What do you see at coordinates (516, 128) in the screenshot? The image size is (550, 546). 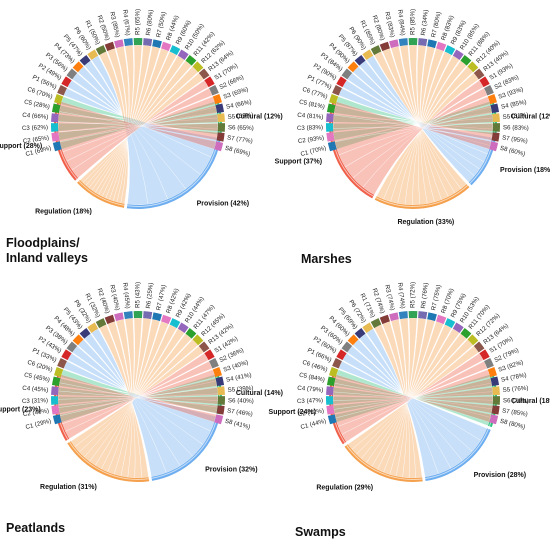 I see `segment-label: S6 (83%)` at bounding box center [516, 128].